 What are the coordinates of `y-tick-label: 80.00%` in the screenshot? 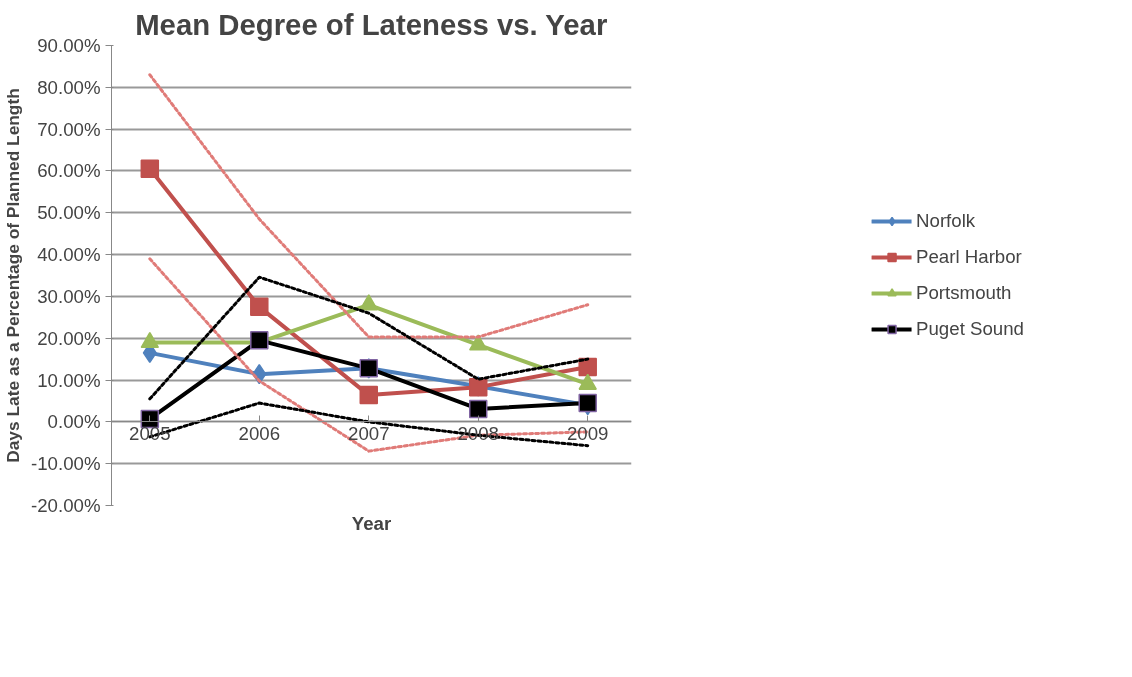 It's located at (69, 87).